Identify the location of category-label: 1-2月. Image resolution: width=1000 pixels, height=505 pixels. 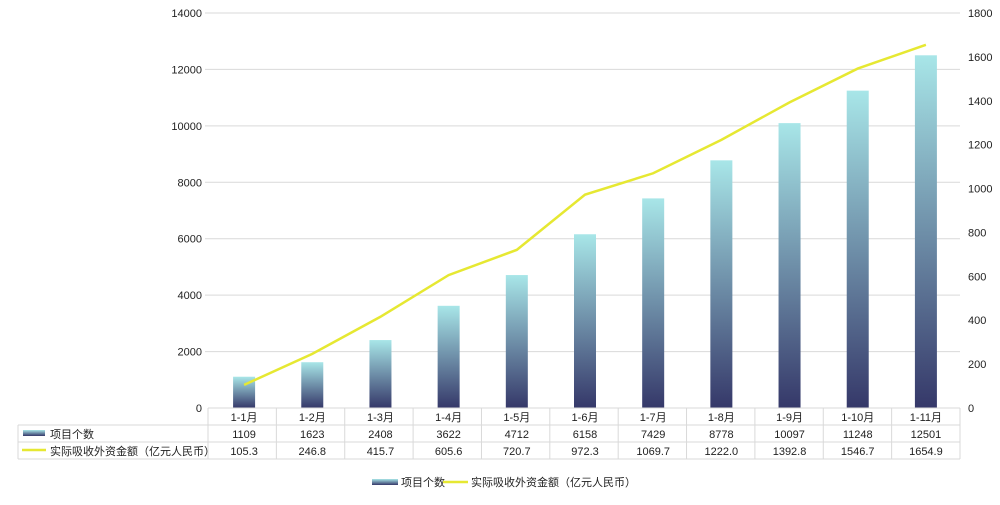
(312, 418).